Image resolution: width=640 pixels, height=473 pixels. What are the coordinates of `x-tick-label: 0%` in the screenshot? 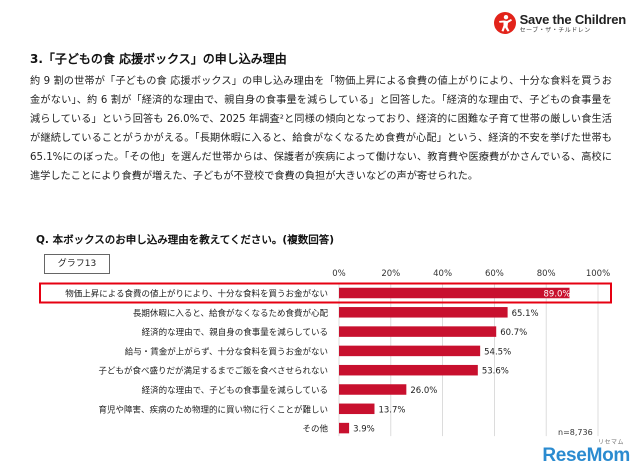 It's located at (339, 274).